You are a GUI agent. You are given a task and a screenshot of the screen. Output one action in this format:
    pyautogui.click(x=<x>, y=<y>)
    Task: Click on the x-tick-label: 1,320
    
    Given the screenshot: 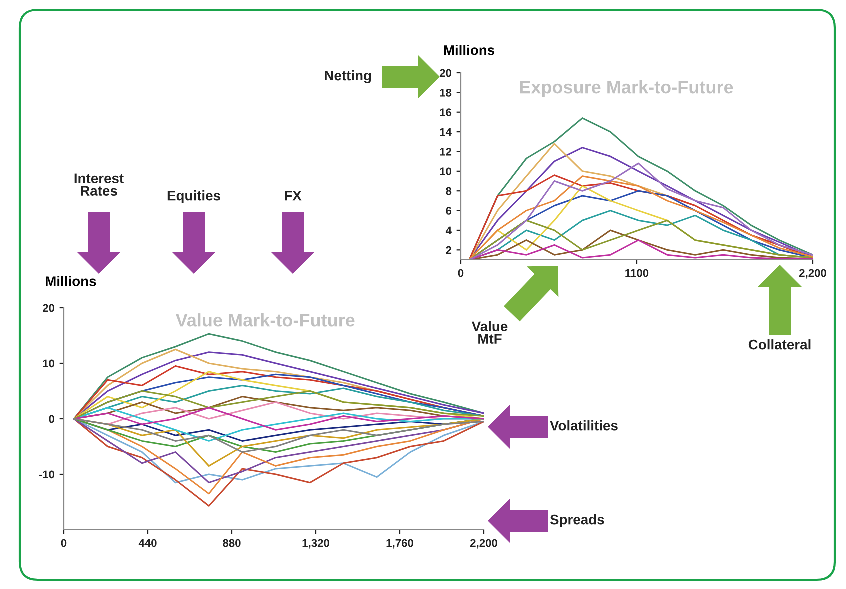 What is the action you would take?
    pyautogui.click(x=316, y=544)
    